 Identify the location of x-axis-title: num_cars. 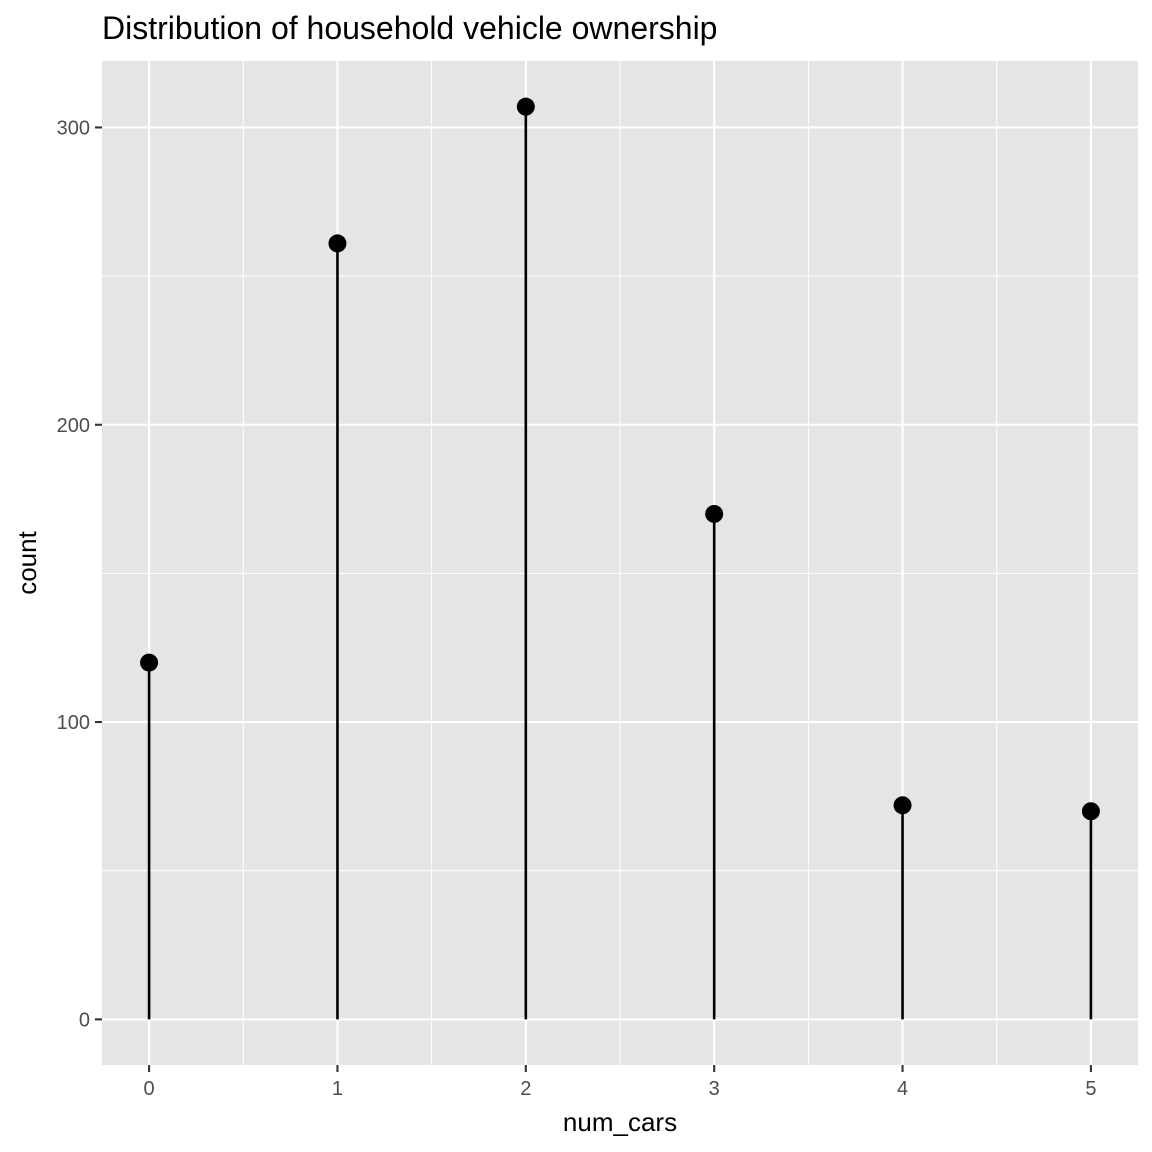
(620, 1122).